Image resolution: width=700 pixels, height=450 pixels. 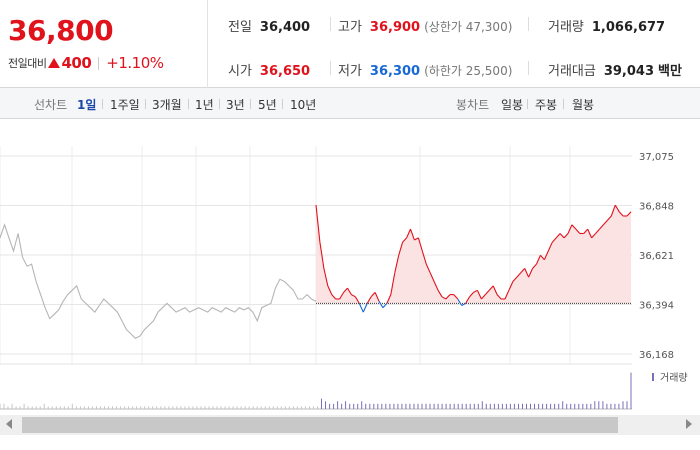 I want to click on period-tab-1w: 1주일, so click(x=125, y=105).